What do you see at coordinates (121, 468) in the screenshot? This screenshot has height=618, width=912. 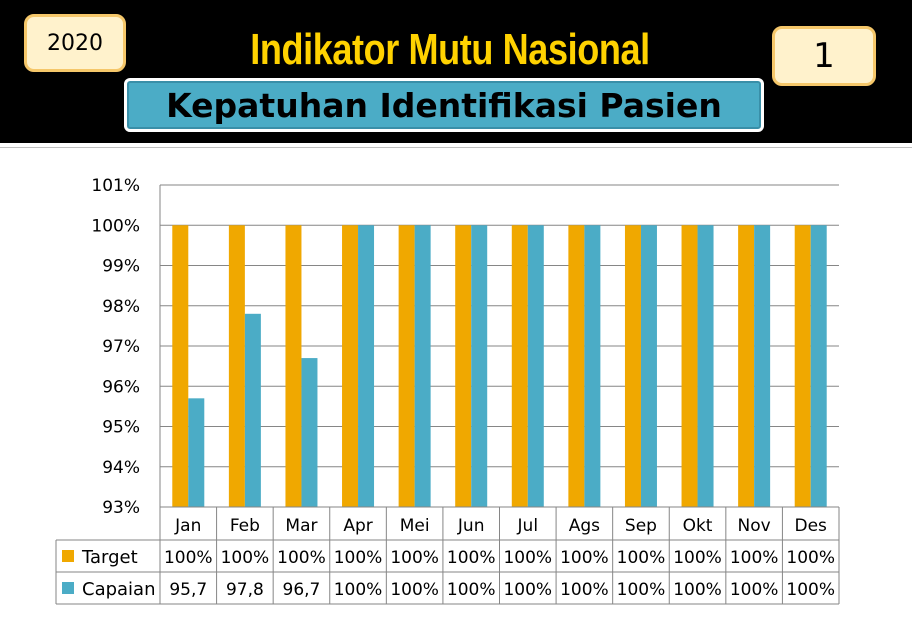 I see `y-tick-label: 94%` at bounding box center [121, 468].